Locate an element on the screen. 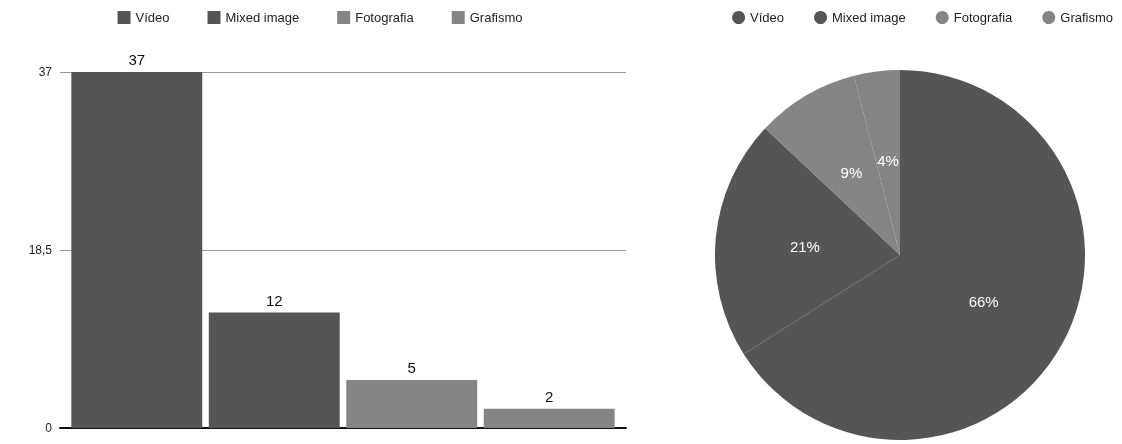 The image size is (1122, 444). data-label: 9% is located at coordinates (851, 173).